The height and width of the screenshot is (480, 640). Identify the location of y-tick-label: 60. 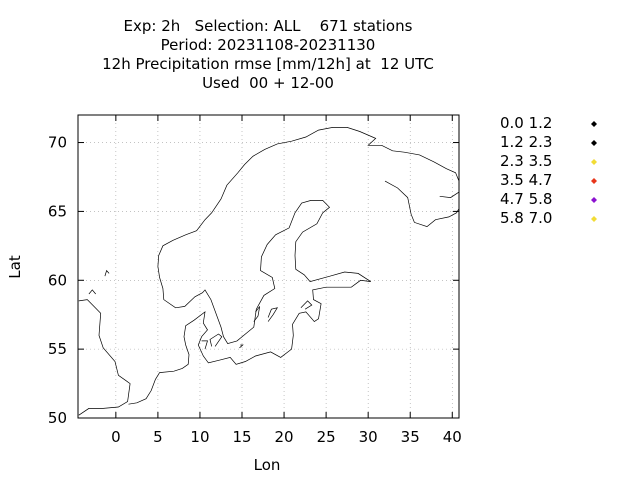
(57, 280).